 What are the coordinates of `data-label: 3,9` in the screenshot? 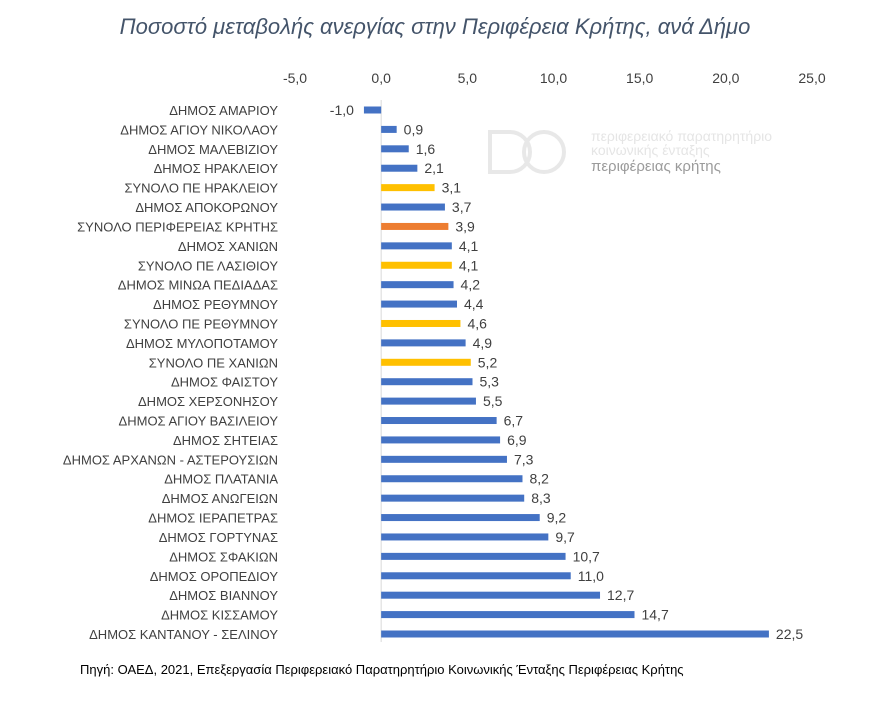 It's located at (465, 226).